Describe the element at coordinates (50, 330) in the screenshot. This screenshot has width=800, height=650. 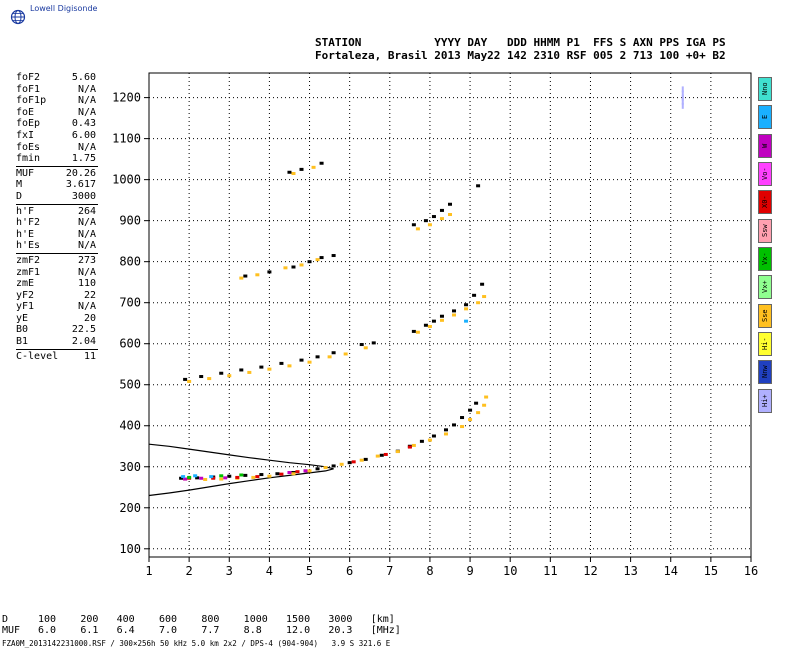
I see `param-row: B0 22.5` at that location.